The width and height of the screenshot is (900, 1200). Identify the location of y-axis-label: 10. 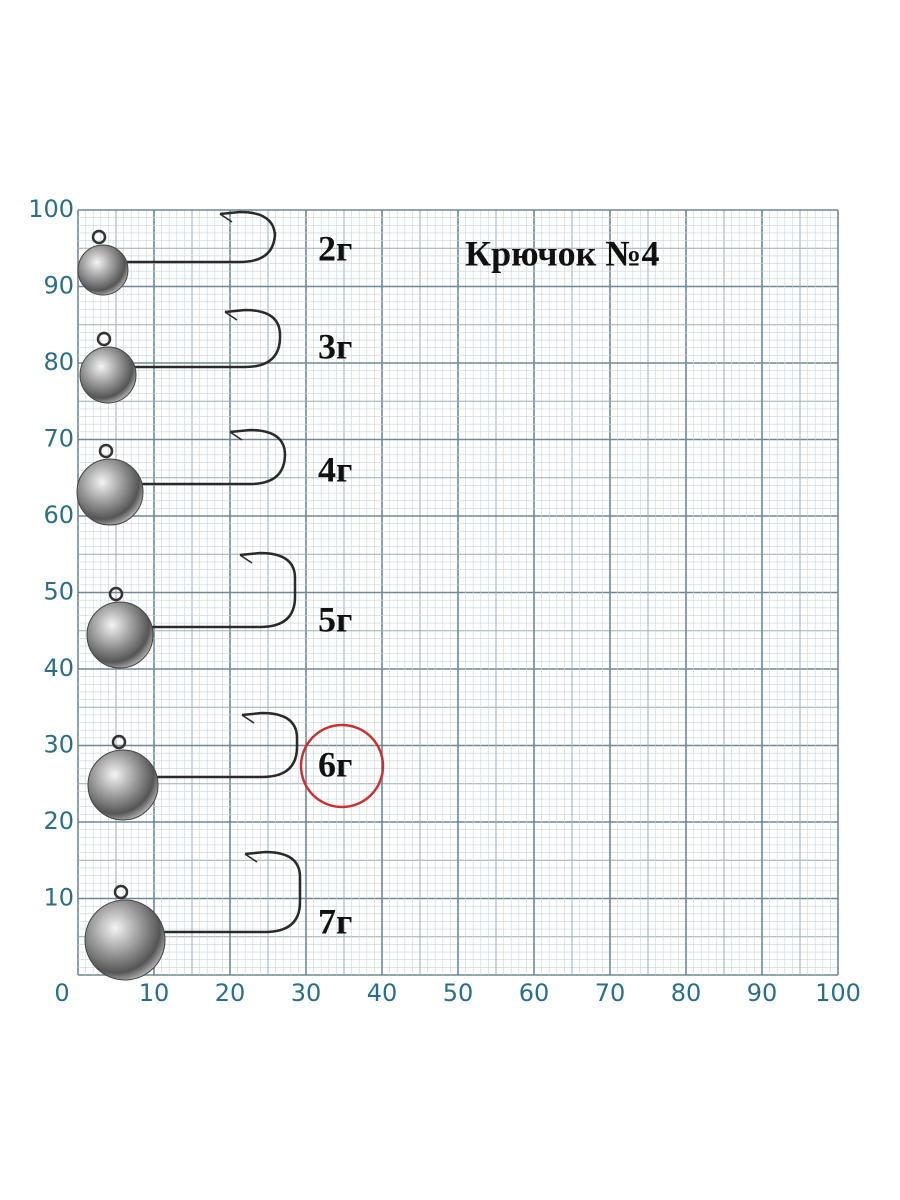
(58, 898).